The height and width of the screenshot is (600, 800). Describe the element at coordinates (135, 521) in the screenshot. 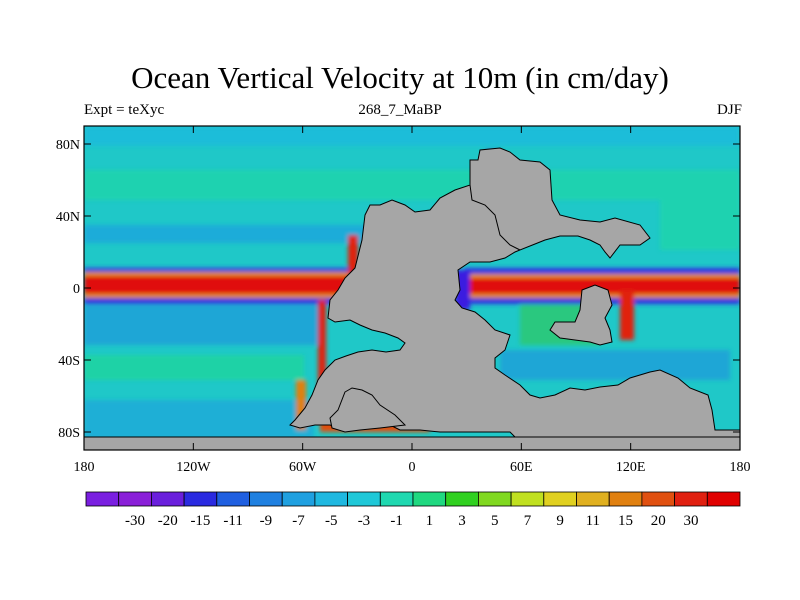

I see `colorbar-label: -30` at that location.